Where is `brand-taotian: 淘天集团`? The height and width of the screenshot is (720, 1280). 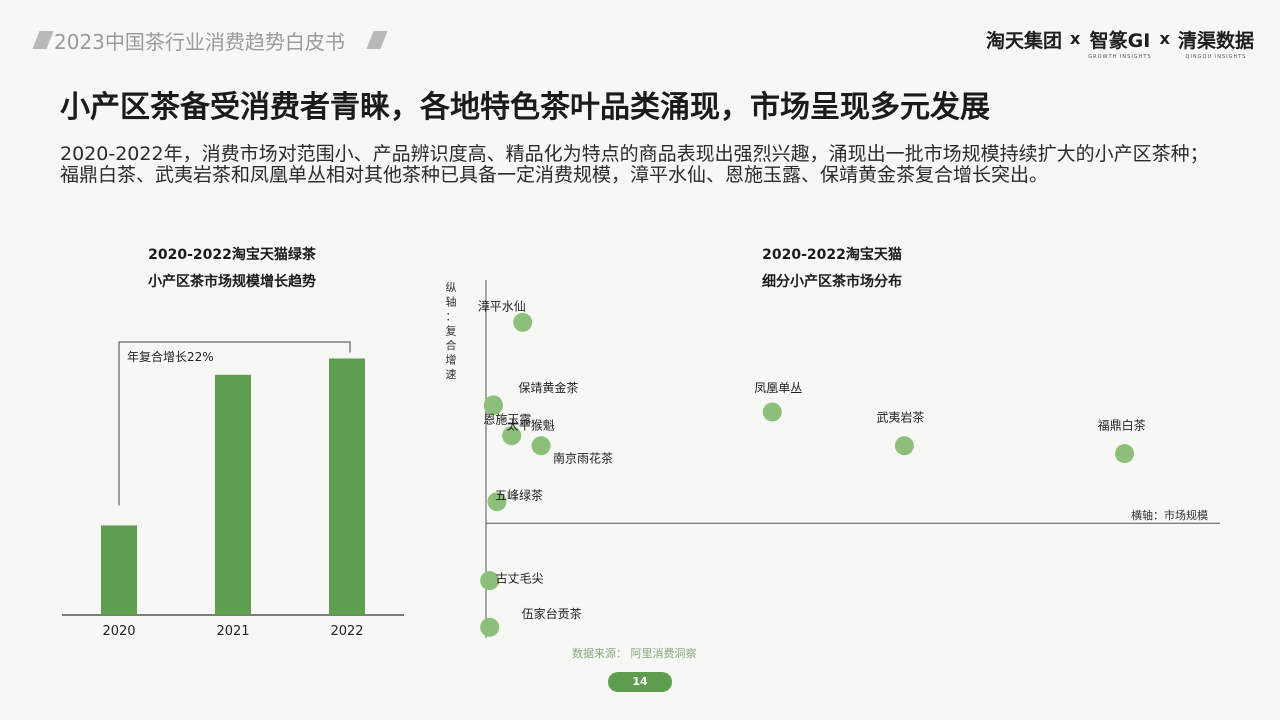
brand-taotian: 淘天集团 is located at coordinates (1023, 41).